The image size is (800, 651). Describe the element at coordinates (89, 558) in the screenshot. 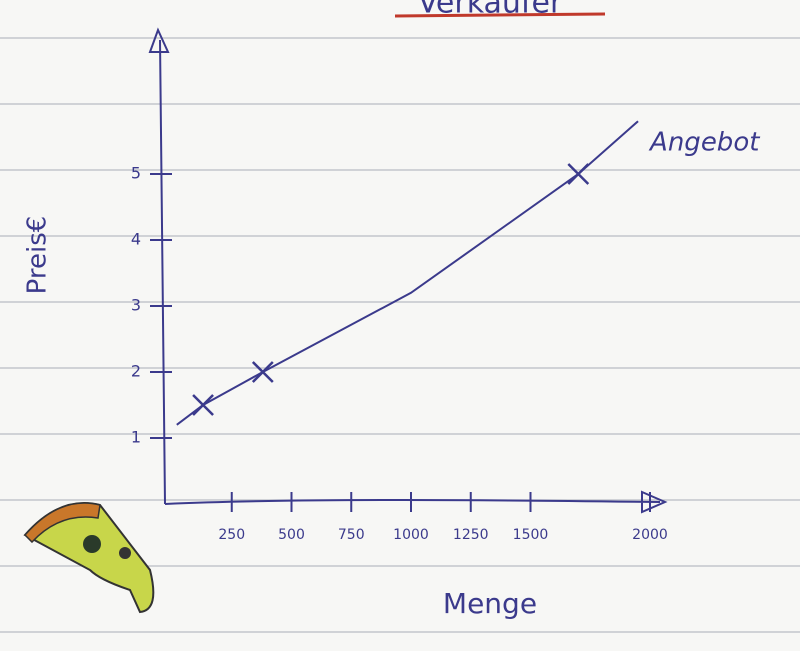

I see `pizza-icon` at that location.